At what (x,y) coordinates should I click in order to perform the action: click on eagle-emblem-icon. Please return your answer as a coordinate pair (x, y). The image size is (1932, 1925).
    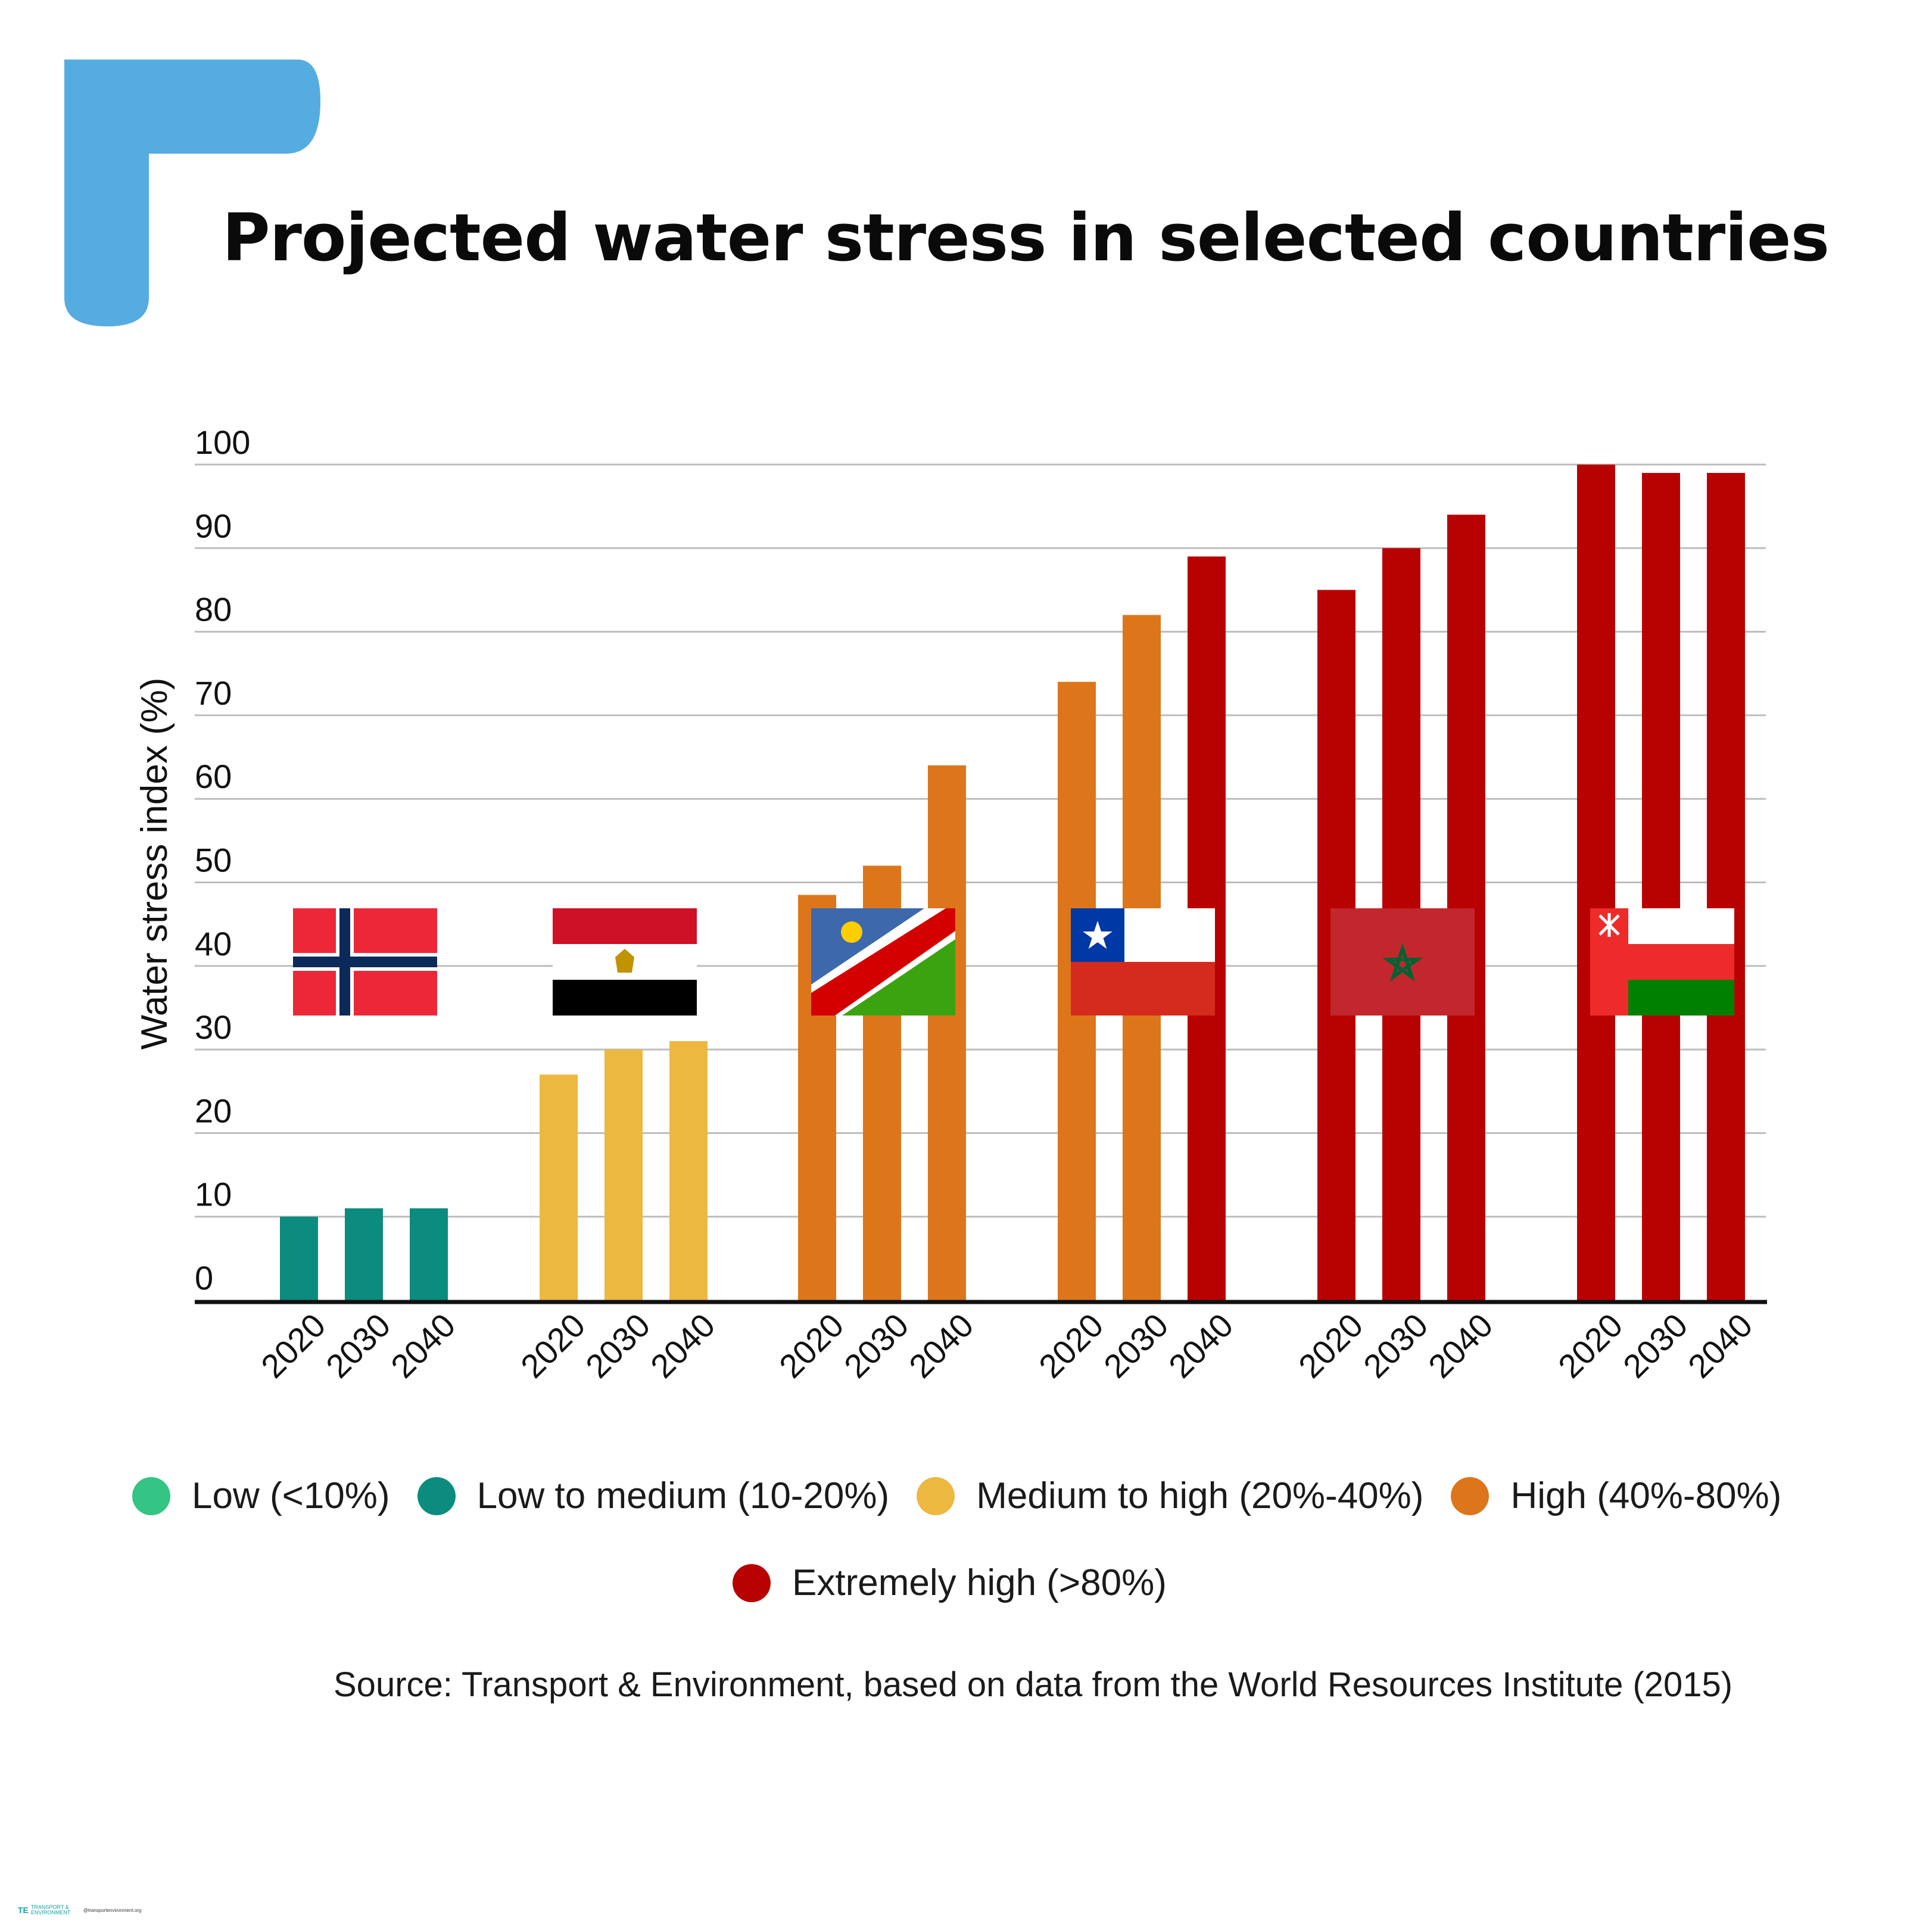
    Looking at the image, I should click on (625, 961).